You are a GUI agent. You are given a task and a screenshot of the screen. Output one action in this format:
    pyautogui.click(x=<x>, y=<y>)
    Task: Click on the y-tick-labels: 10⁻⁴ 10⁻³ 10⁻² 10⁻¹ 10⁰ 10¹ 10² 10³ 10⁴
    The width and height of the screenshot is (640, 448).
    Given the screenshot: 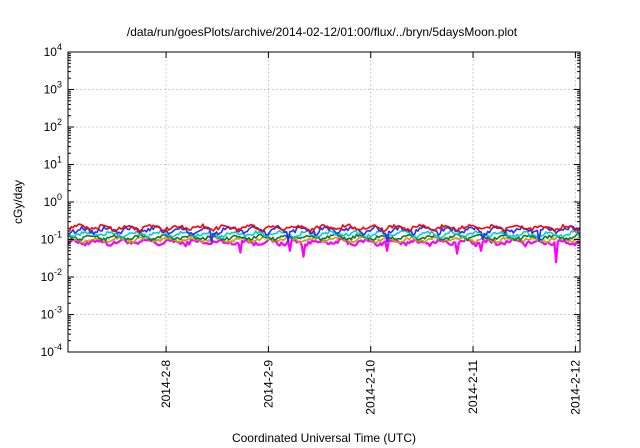 What is the action you would take?
    pyautogui.click(x=51, y=200)
    